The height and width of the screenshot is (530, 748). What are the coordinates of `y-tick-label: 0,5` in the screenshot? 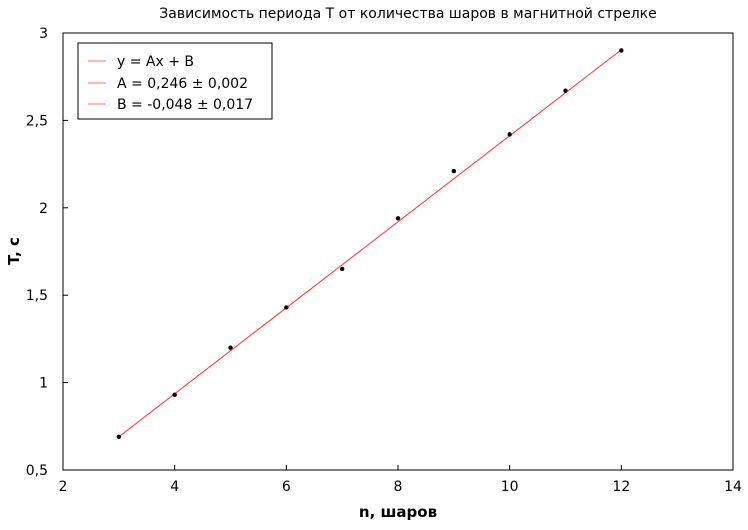 It's located at (37, 471).